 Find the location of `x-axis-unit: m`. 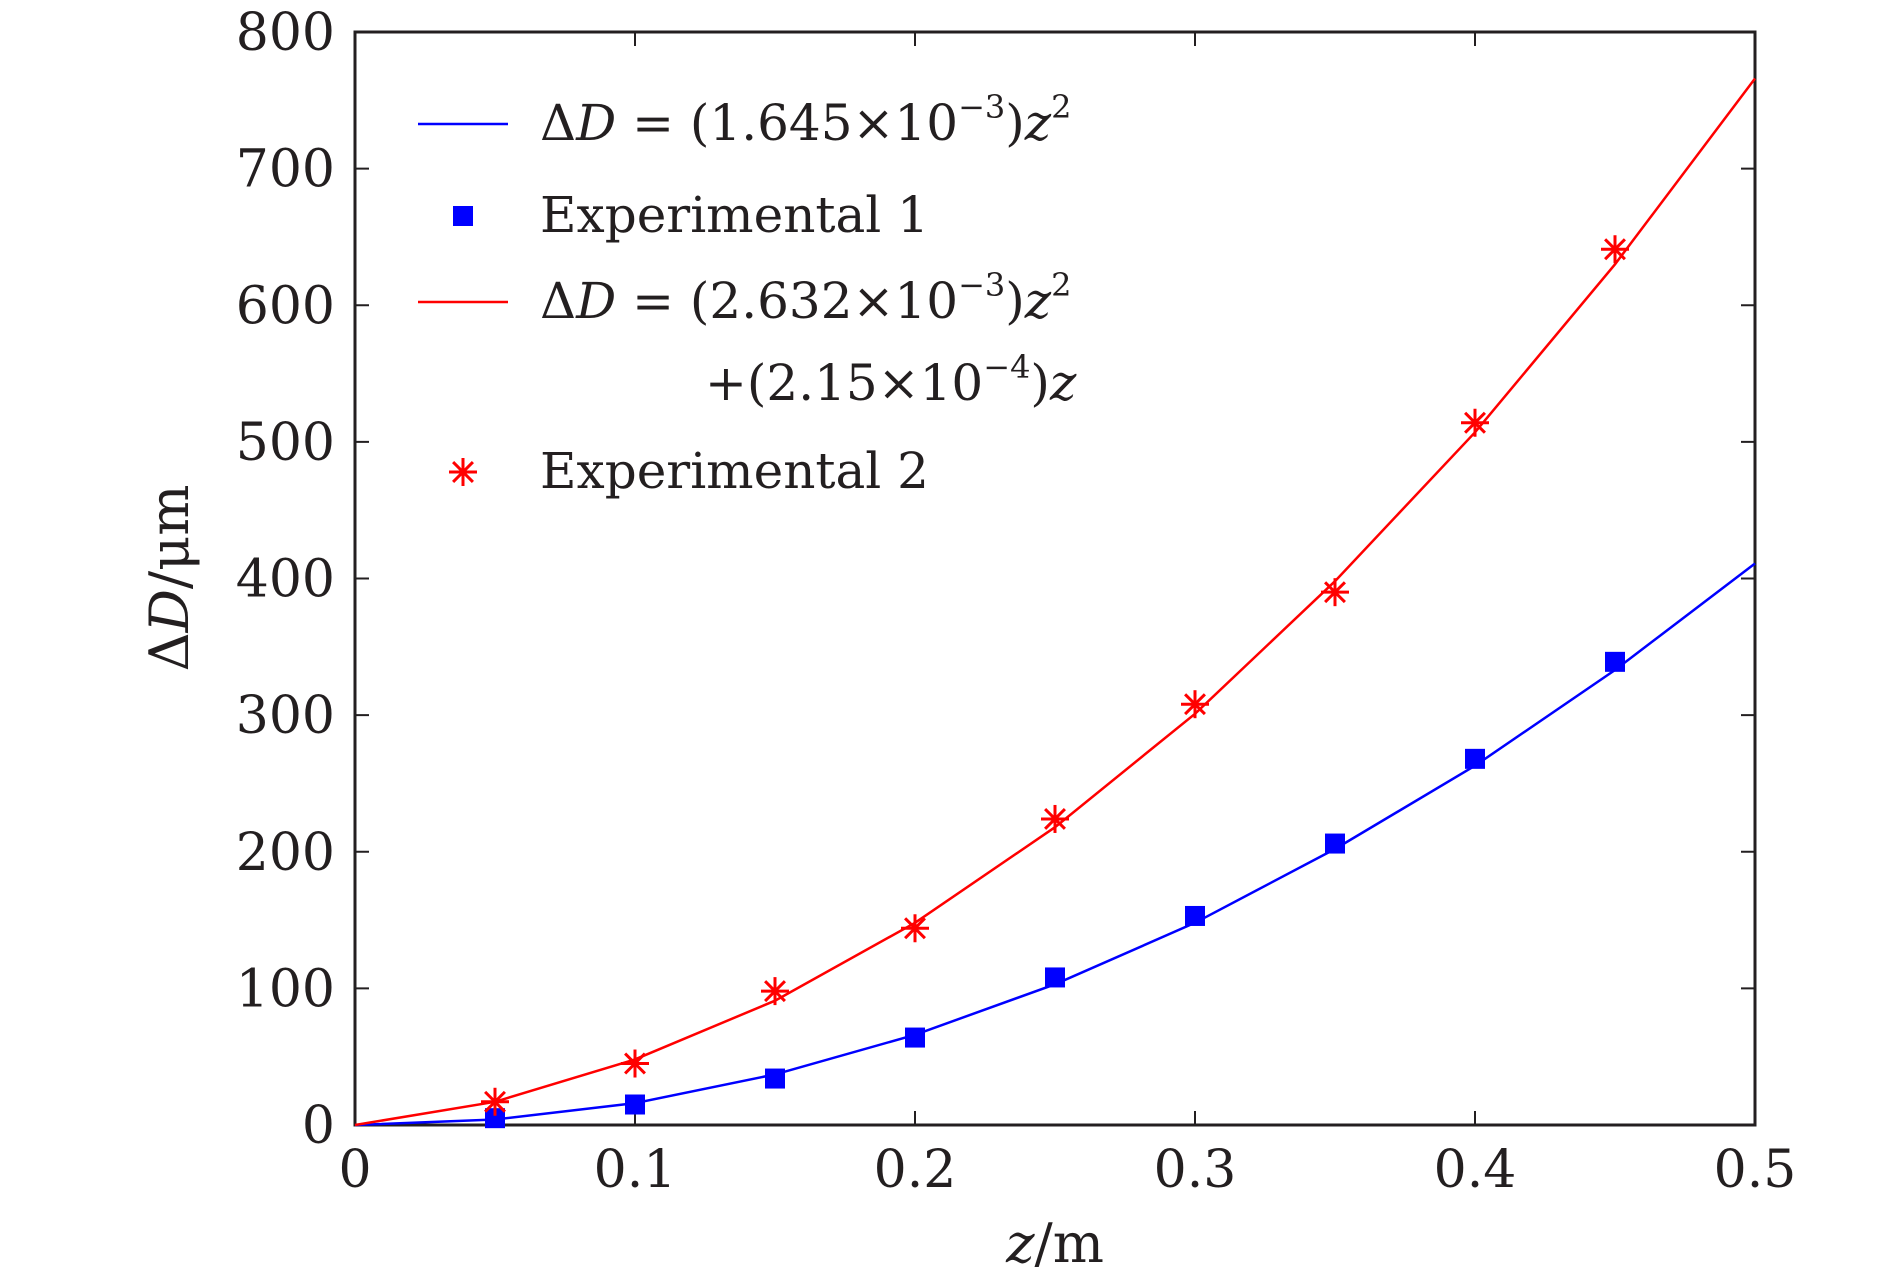

x-axis-unit: m is located at coordinates (1078, 1243).